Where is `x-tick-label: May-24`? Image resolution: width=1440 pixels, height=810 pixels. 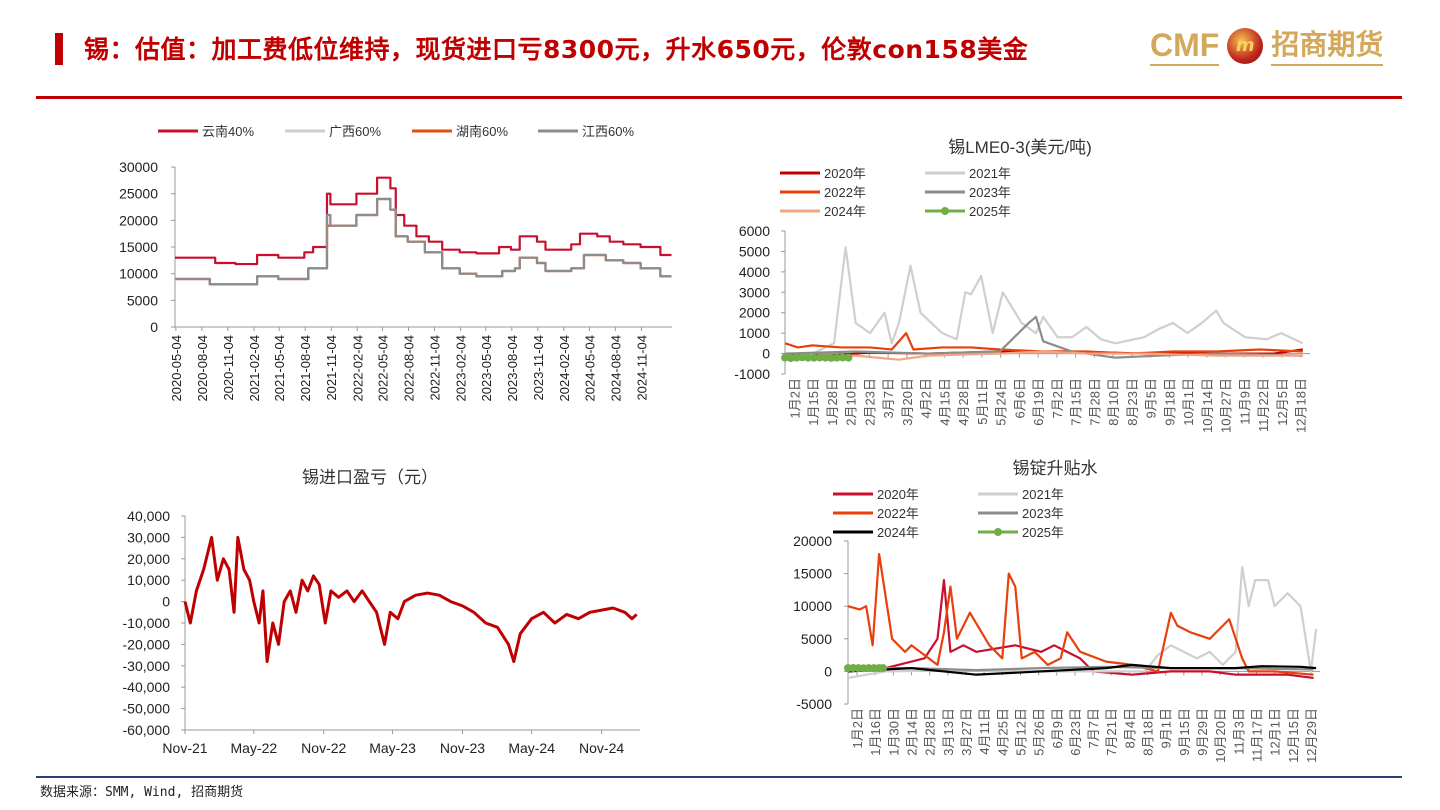 x-tick-label: May-24 is located at coordinates (531, 748).